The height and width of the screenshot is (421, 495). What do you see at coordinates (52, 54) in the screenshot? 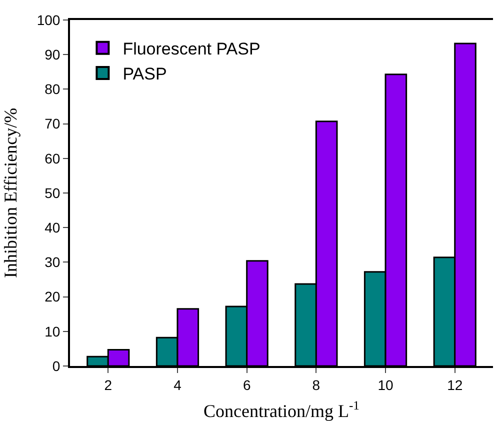
I see `y-tick-label: 90` at bounding box center [52, 54].